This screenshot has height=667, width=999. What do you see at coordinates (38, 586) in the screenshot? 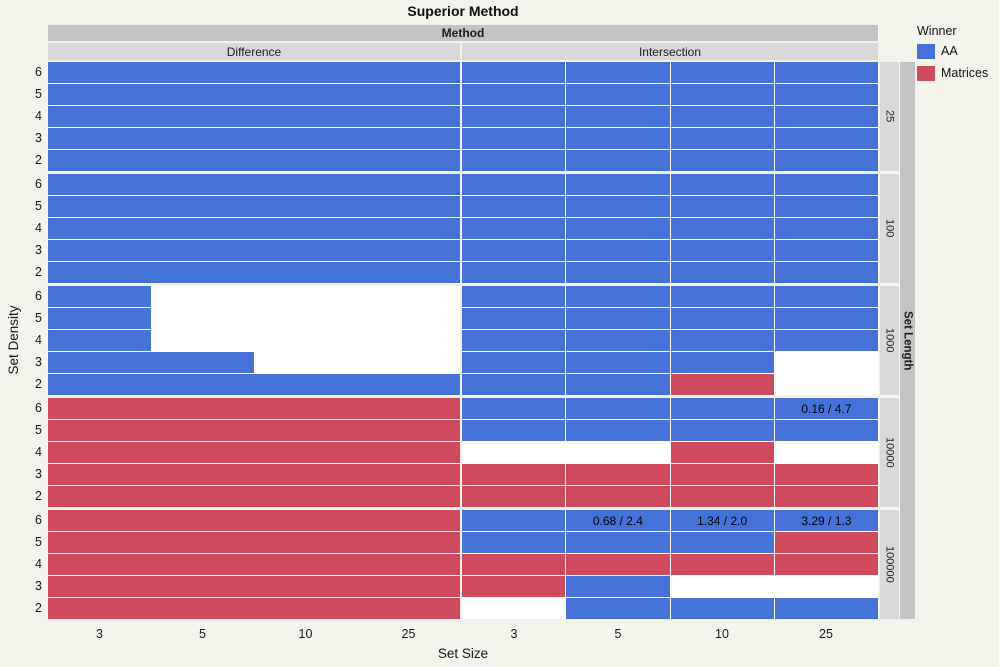
I see `y-tick-label: 3` at bounding box center [38, 586].